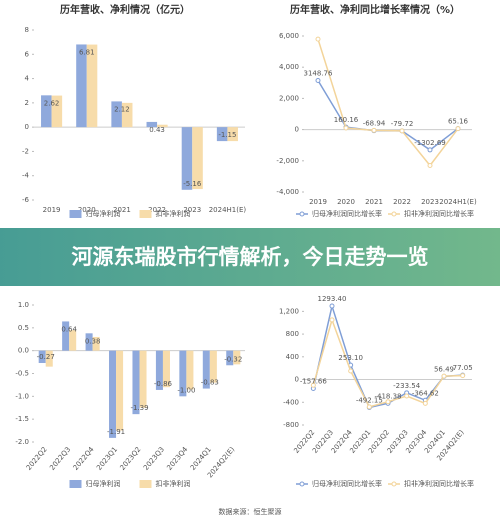 The image size is (500, 524). Describe the element at coordinates (22, 442) in the screenshot. I see `y-tick-label: -2.0` at that location.